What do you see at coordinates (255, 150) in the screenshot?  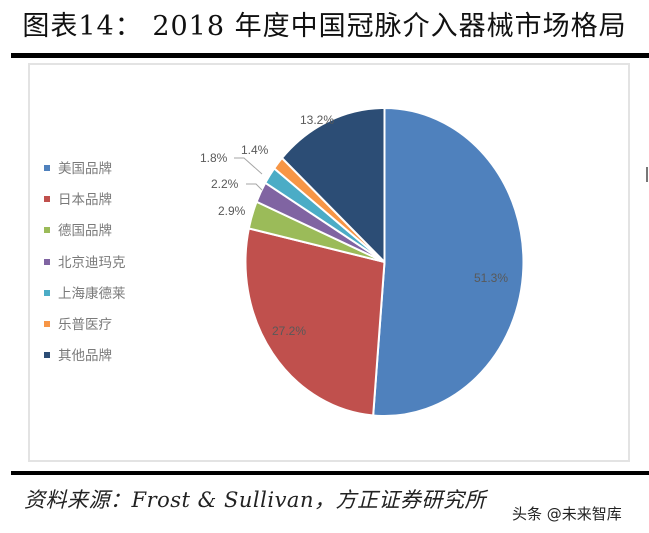 I see `data-label-lepu: 1.4%` at bounding box center [255, 150].